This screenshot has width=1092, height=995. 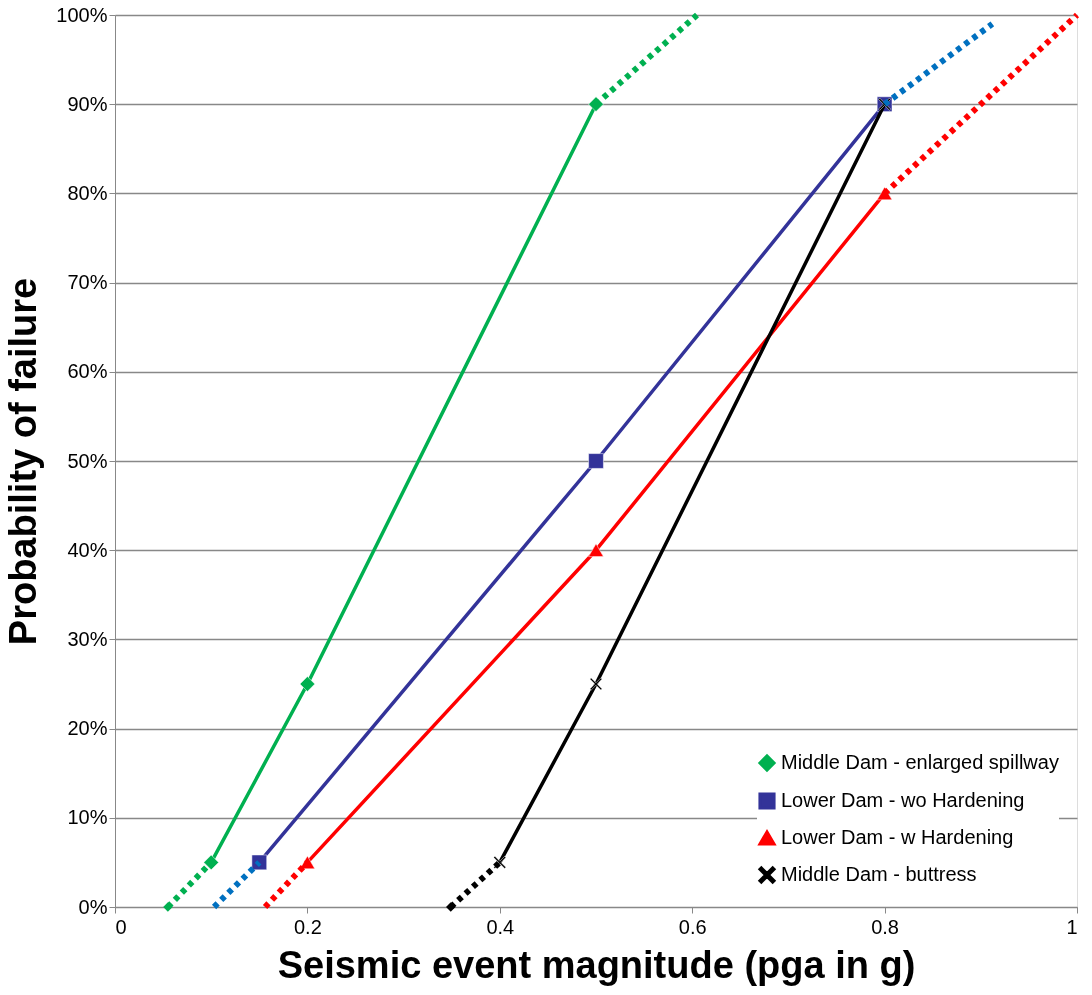 I want to click on y-tick-label: 30%, so click(x=87, y=638).